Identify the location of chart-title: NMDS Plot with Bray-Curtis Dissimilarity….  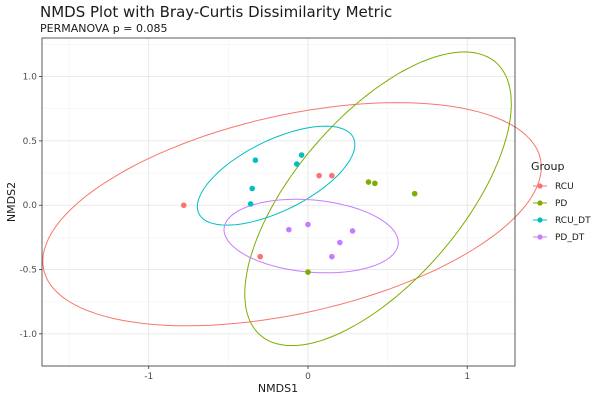
(216, 12).